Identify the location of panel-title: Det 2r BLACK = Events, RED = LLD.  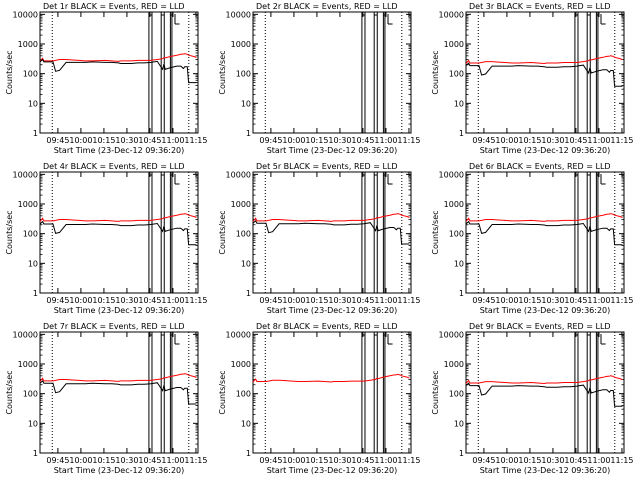
(327, 6).